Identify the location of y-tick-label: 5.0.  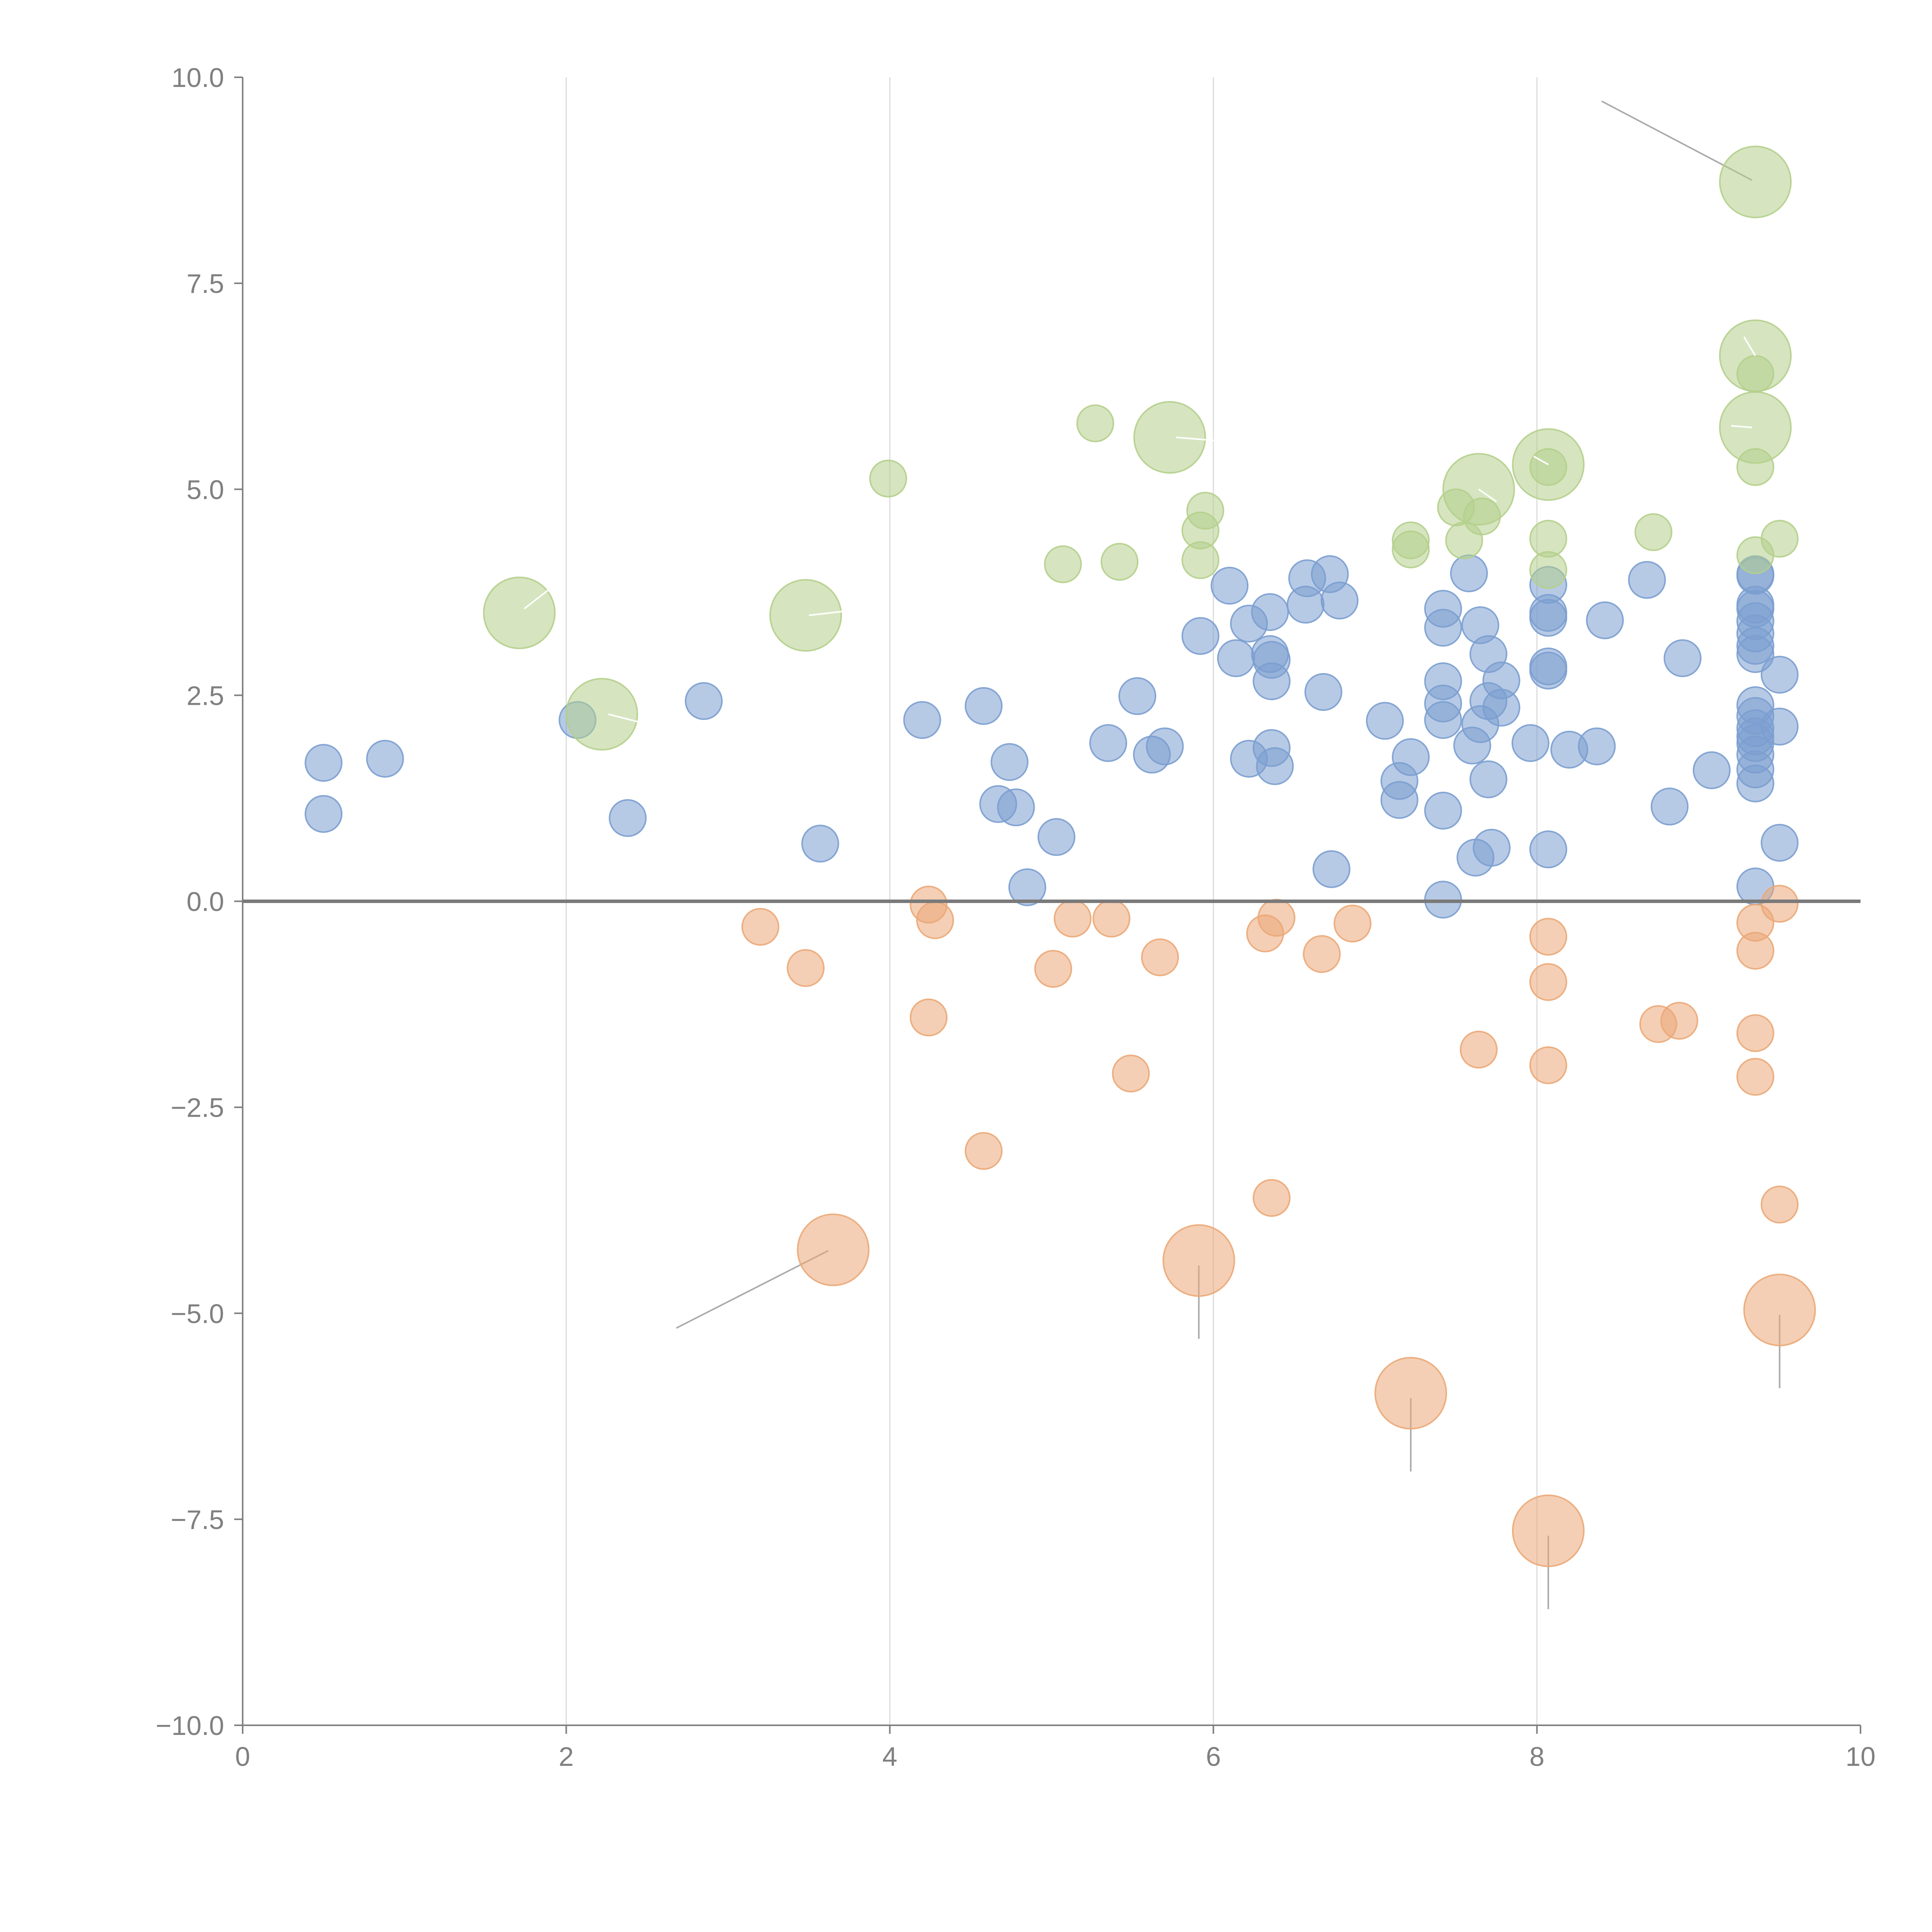
(205, 489).